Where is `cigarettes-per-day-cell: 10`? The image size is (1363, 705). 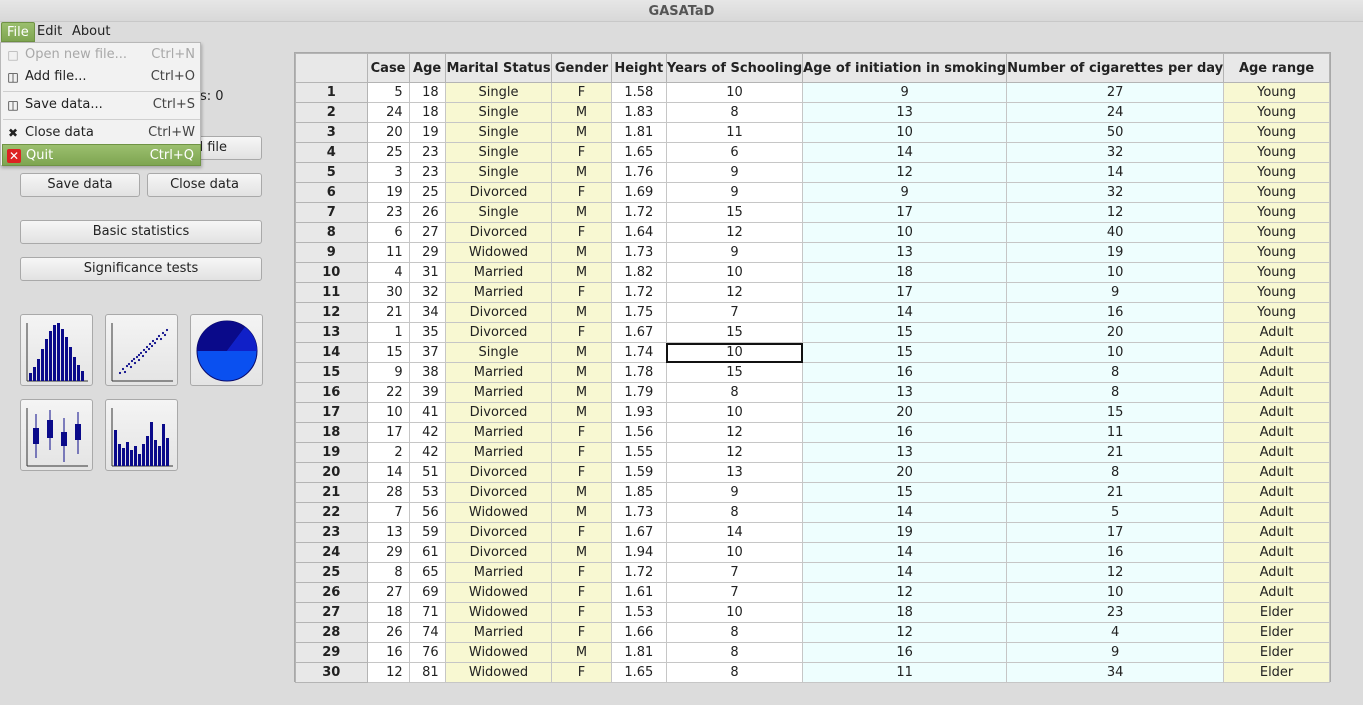
cigarettes-per-day-cell: 10 is located at coordinates (1115, 592).